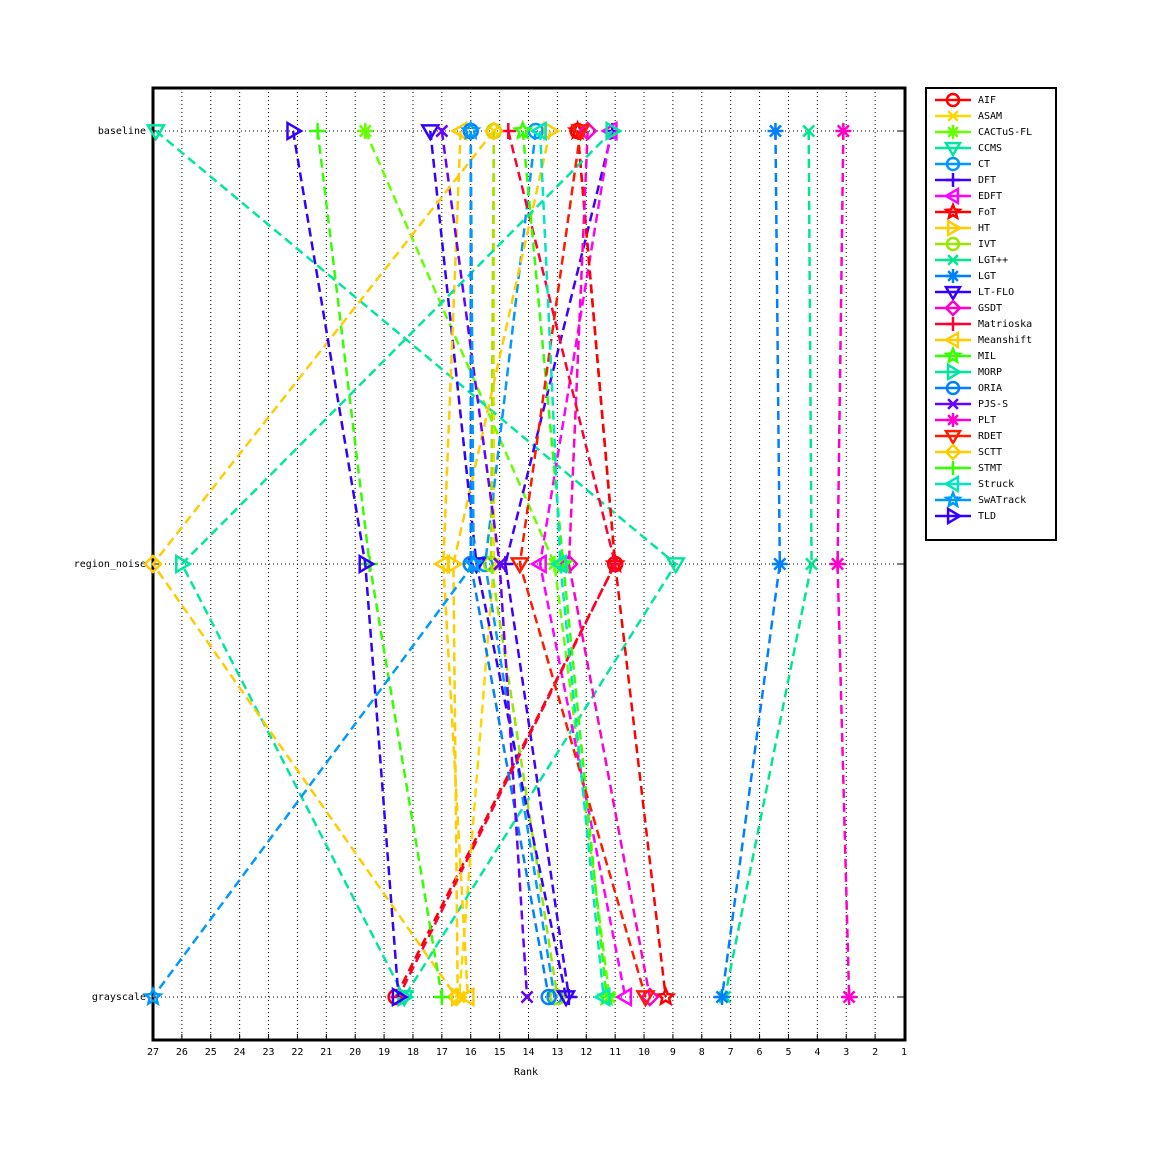 This screenshot has height=1170, width=1170. What do you see at coordinates (817, 1052) in the screenshot?
I see `x-tick-label: 4` at bounding box center [817, 1052].